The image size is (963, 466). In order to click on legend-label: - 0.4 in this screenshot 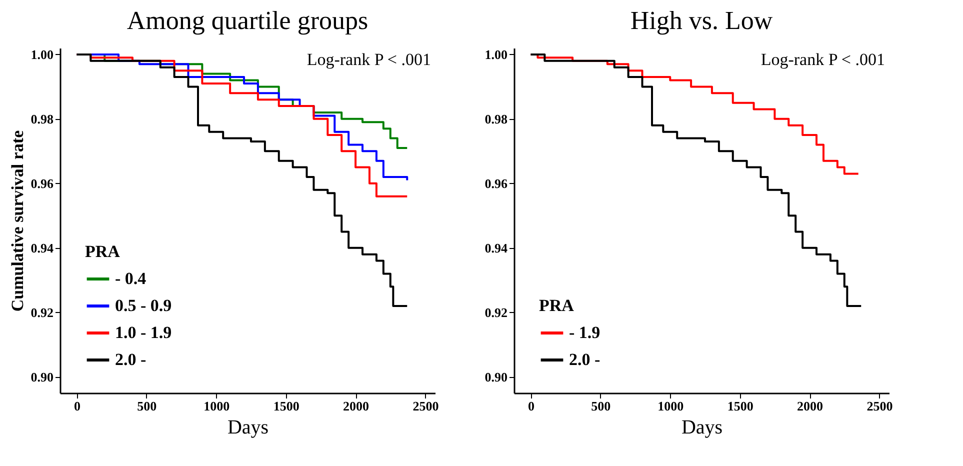, I will do `click(131, 278)`.